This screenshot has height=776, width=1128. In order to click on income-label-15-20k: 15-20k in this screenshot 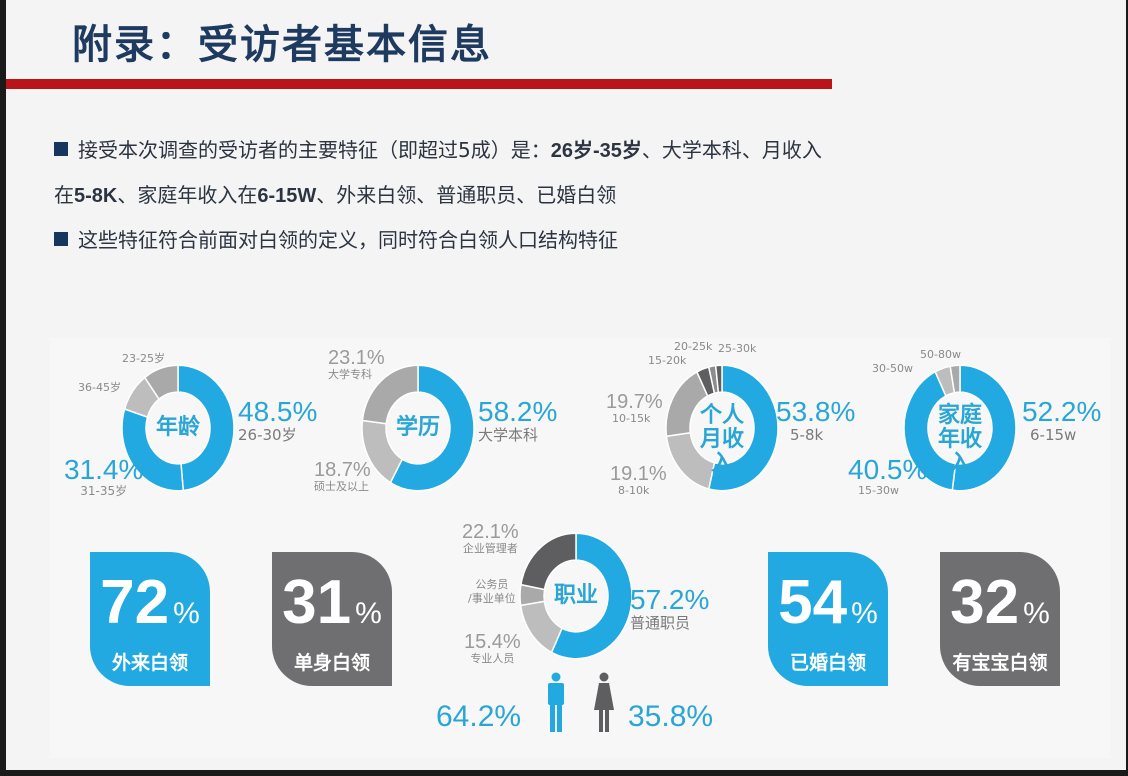, I will do `click(667, 360)`.